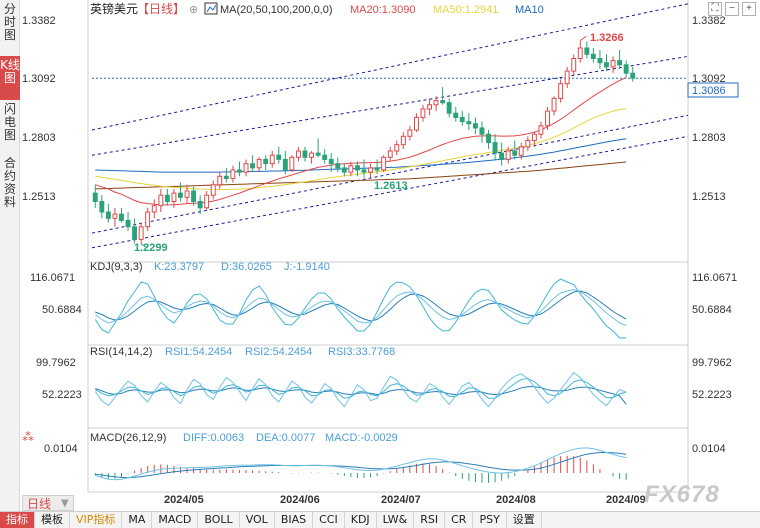 This screenshot has width=760, height=528. Describe the element at coordinates (294, 520) in the screenshot. I see `toolbar-bias: BIAS` at that location.